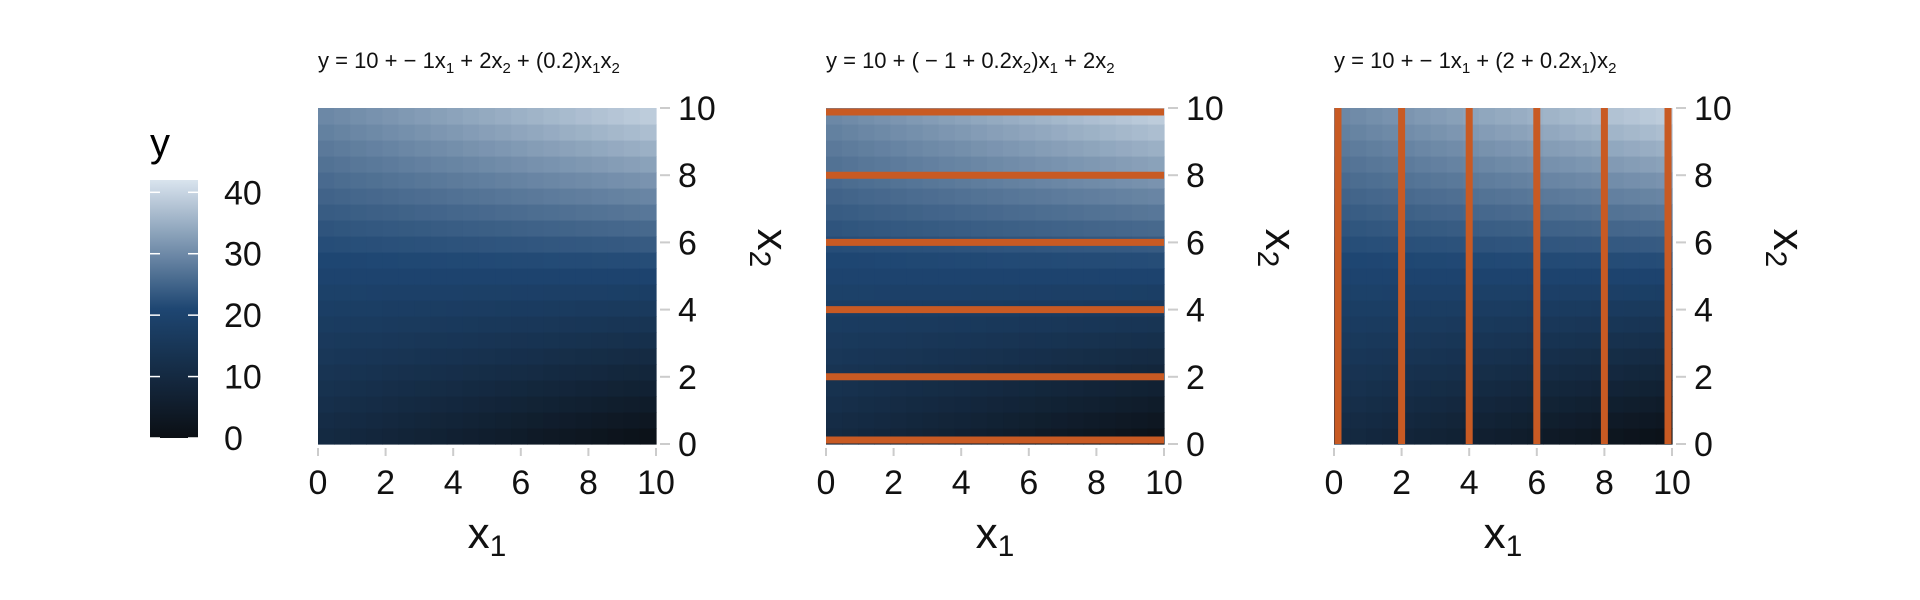 The image size is (1920, 600). I want to click on x-tick-label: 4, so click(1469, 483).